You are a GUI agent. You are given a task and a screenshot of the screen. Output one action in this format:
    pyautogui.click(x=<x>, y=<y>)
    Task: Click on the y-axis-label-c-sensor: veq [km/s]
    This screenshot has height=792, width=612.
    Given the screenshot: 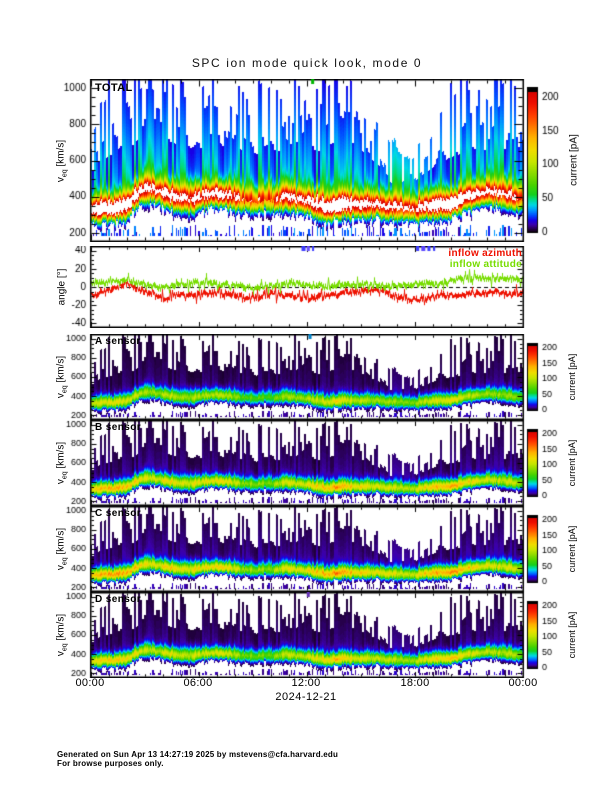 What is the action you would take?
    pyautogui.click(x=62, y=549)
    